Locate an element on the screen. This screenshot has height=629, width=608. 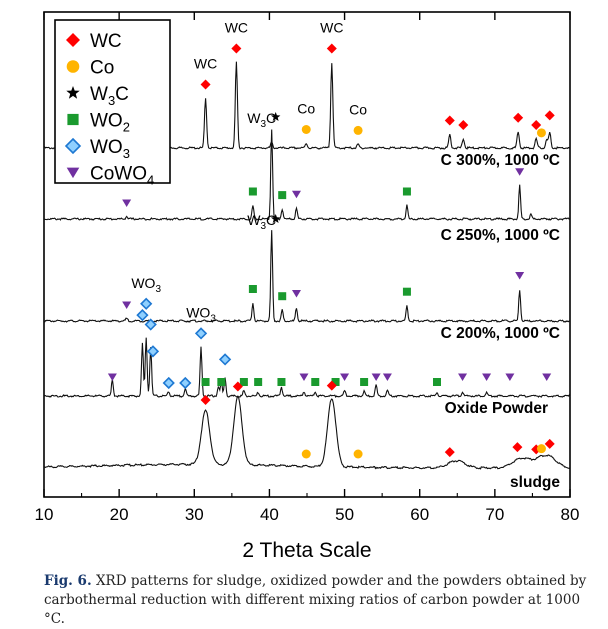
legend-label: WO3 is located at coordinates (110, 149).